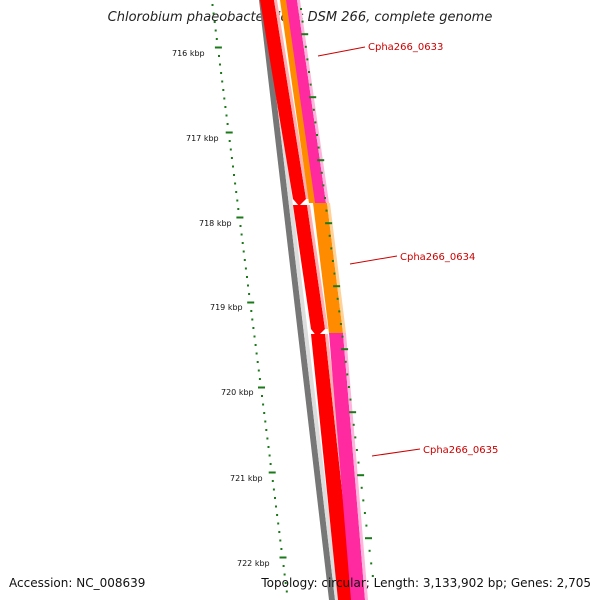 The width and height of the screenshot is (600, 600). What do you see at coordinates (355, 466) in the screenshot?
I see `gene-cpha266-0635-highlight` at bounding box center [355, 466].